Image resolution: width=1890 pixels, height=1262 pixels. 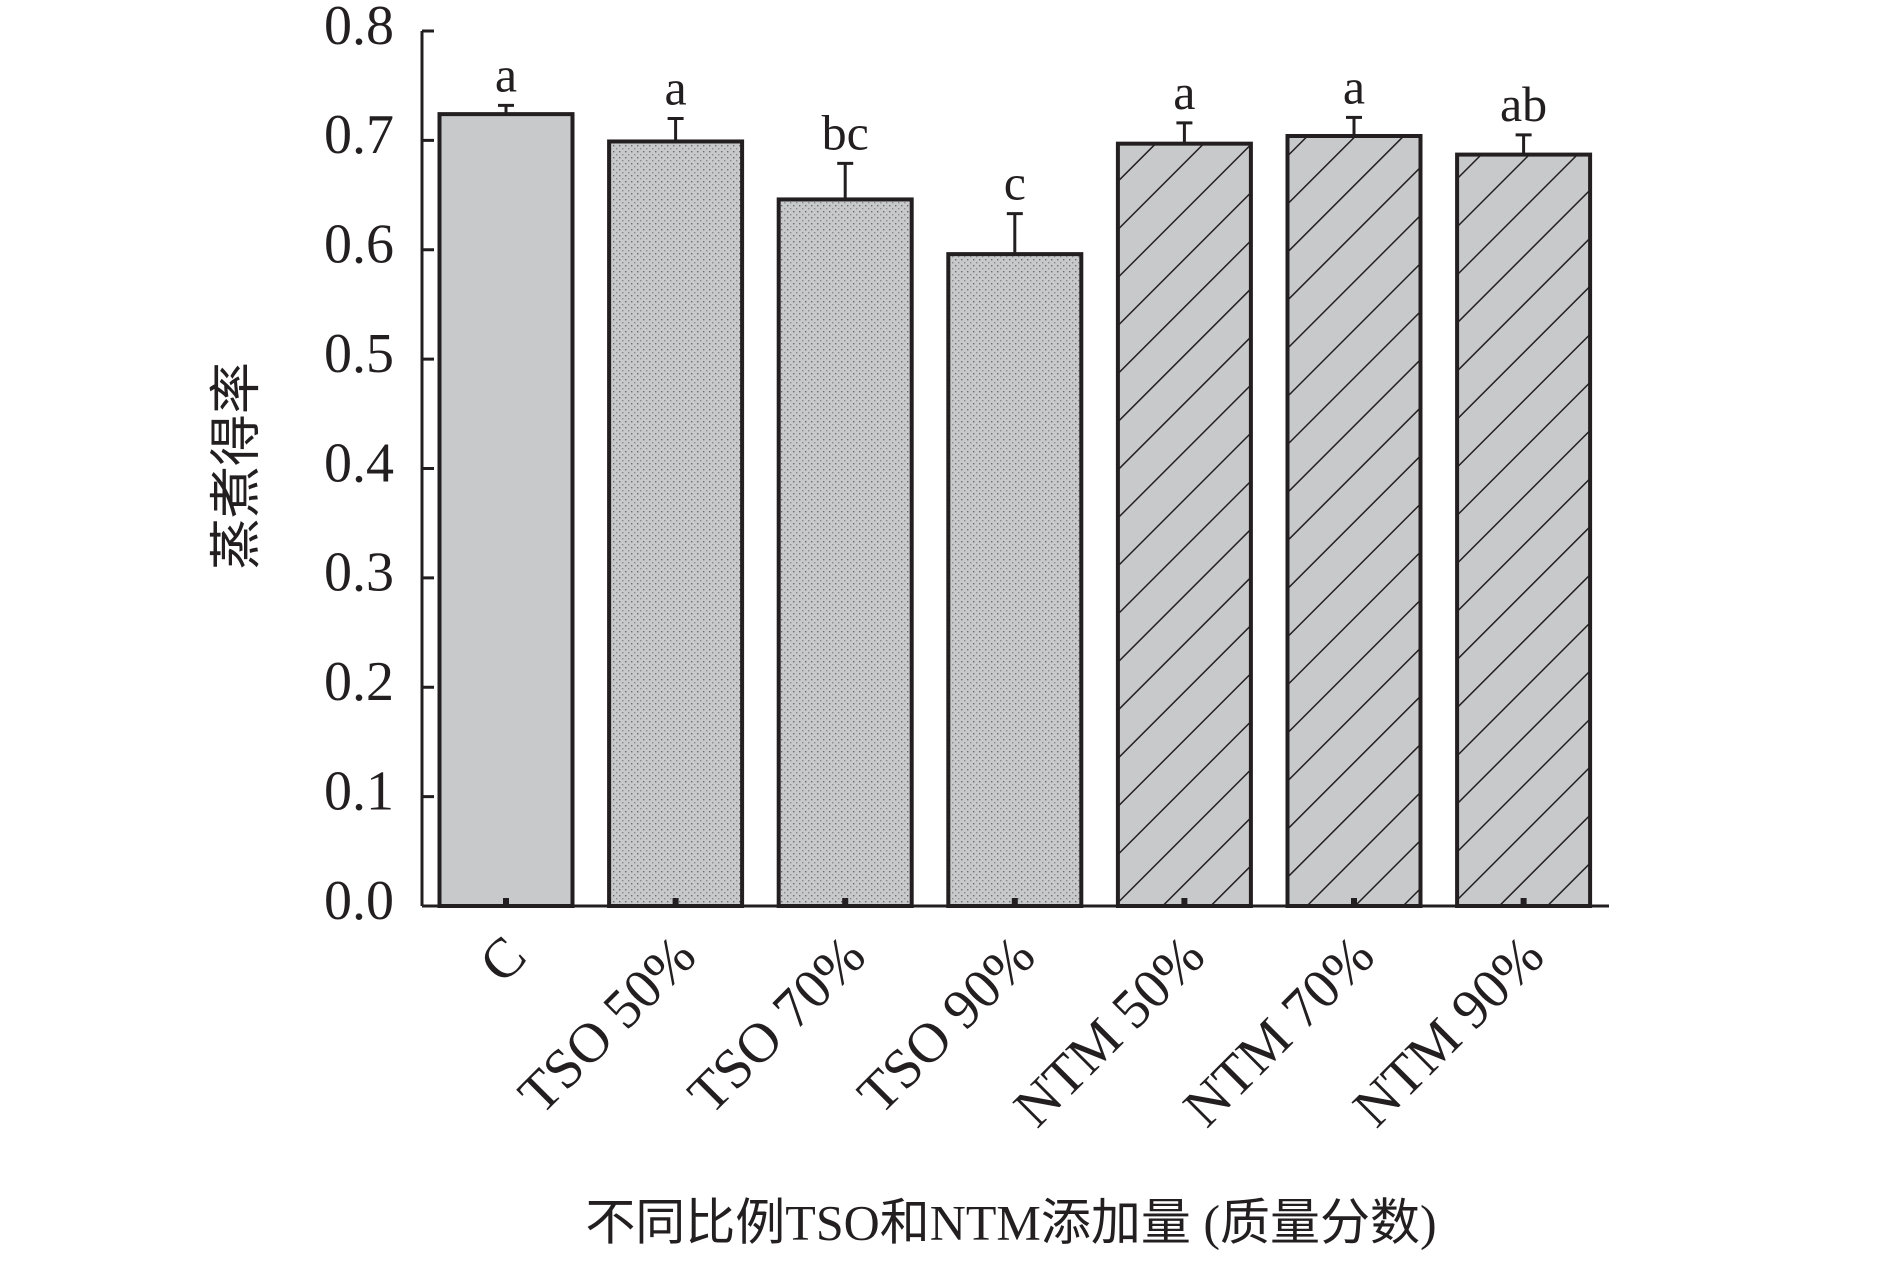 I want to click on x-tick-label: C, so click(x=503, y=959).